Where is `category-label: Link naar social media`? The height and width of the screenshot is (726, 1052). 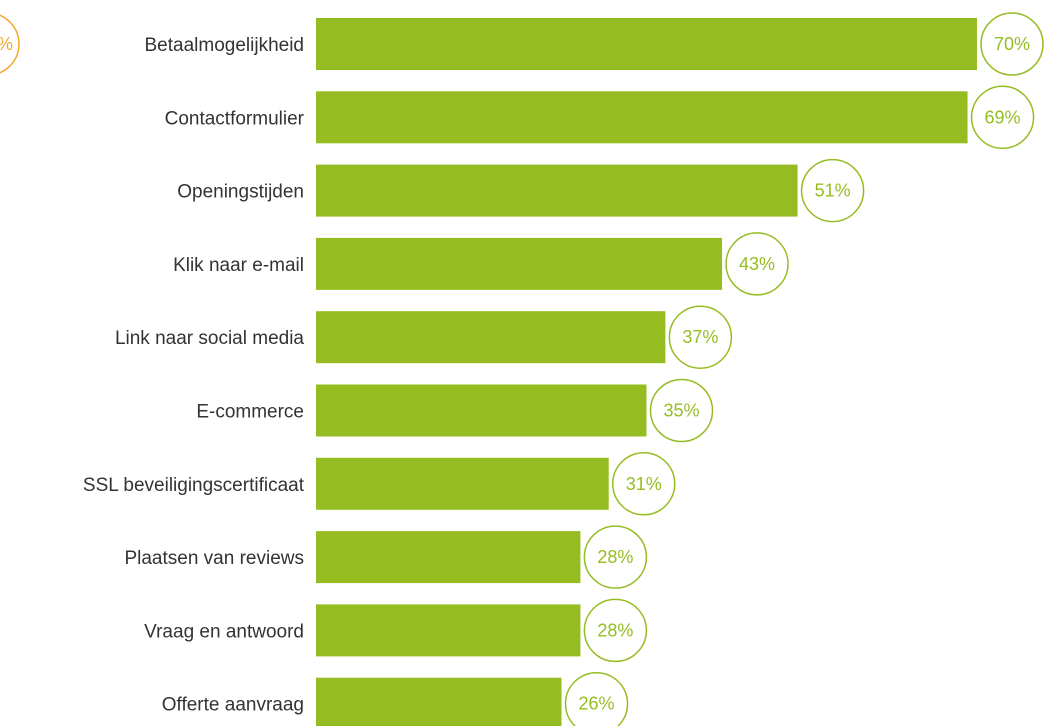 category-label: Link naar social media is located at coordinates (209, 338).